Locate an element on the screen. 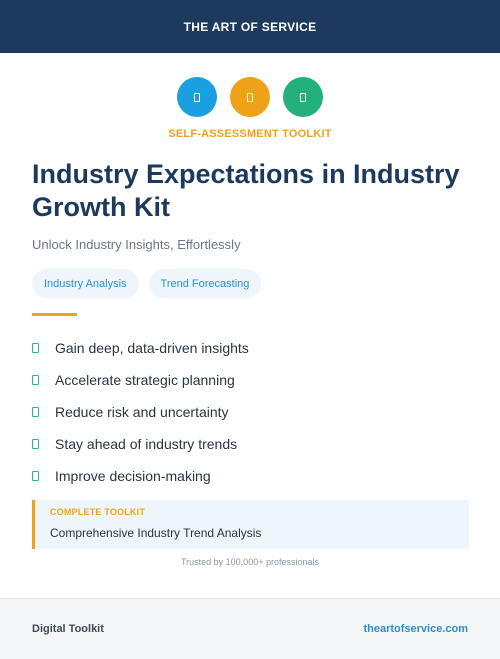 Image resolution: width=500 pixels, height=659 pixels. footer-label: Digital Toolkit is located at coordinates (68, 629).